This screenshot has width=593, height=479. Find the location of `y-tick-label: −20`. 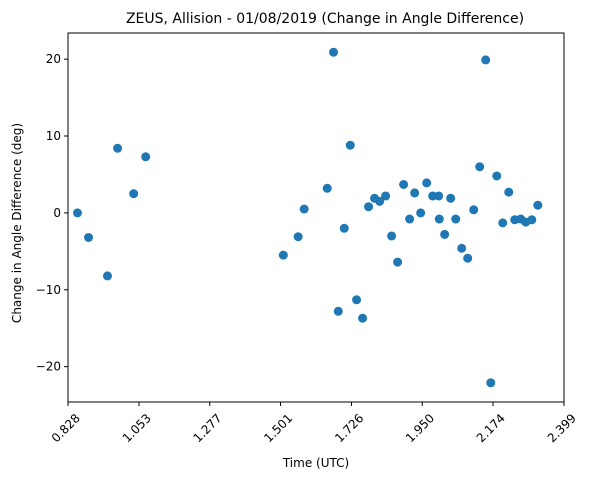

y-tick-label: −20 is located at coordinates (48, 367).